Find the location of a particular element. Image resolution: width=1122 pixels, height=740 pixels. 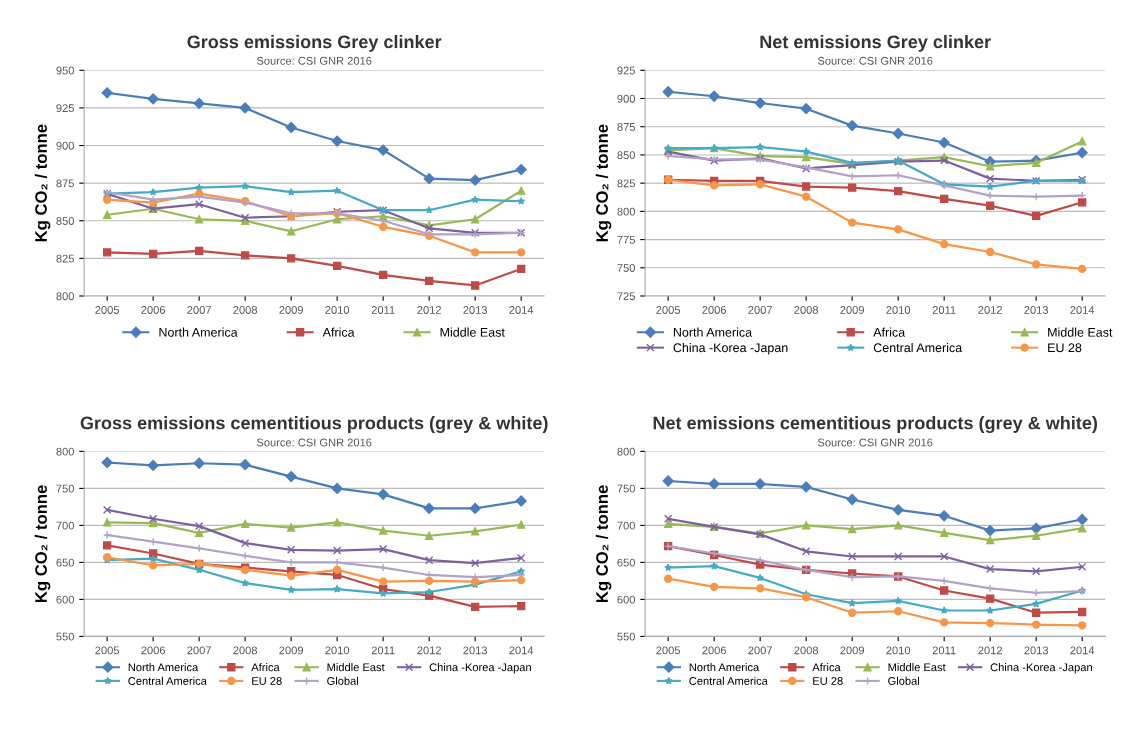

chart-title: Gross emissions Grey clinker is located at coordinates (314, 43).